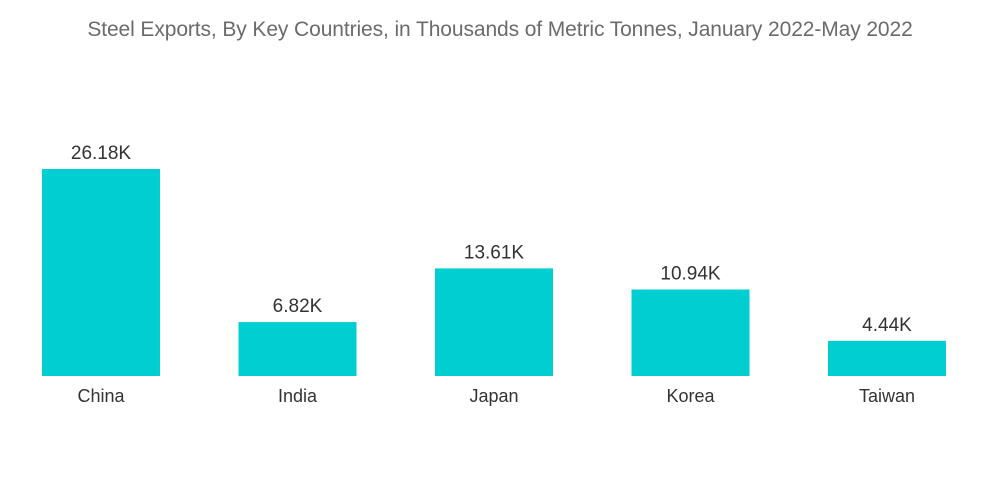 Image resolution: width=1000 pixels, height=504 pixels. Describe the element at coordinates (690, 274) in the screenshot. I see `value-label-korea: 10.94K` at that location.